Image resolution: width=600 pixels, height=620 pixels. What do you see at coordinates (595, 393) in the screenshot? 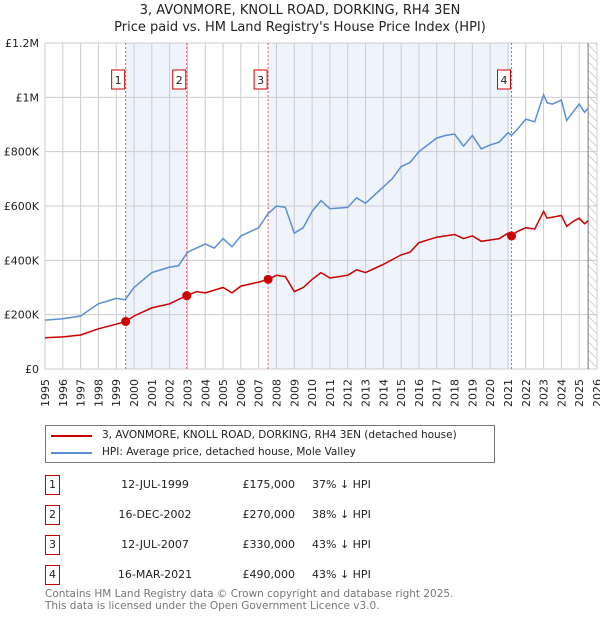
I see `x-tick-label: 2026` at bounding box center [595, 393].